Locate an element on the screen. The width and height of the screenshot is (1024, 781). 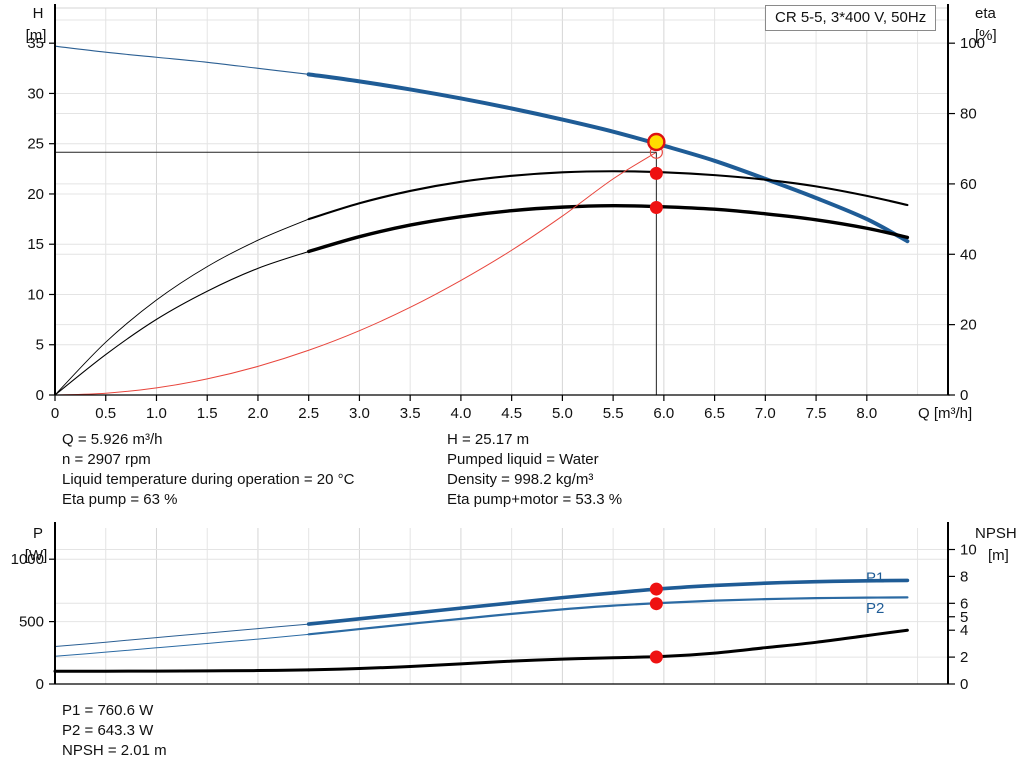
p-tick-1000: 1000 is located at coordinates (27, 559).